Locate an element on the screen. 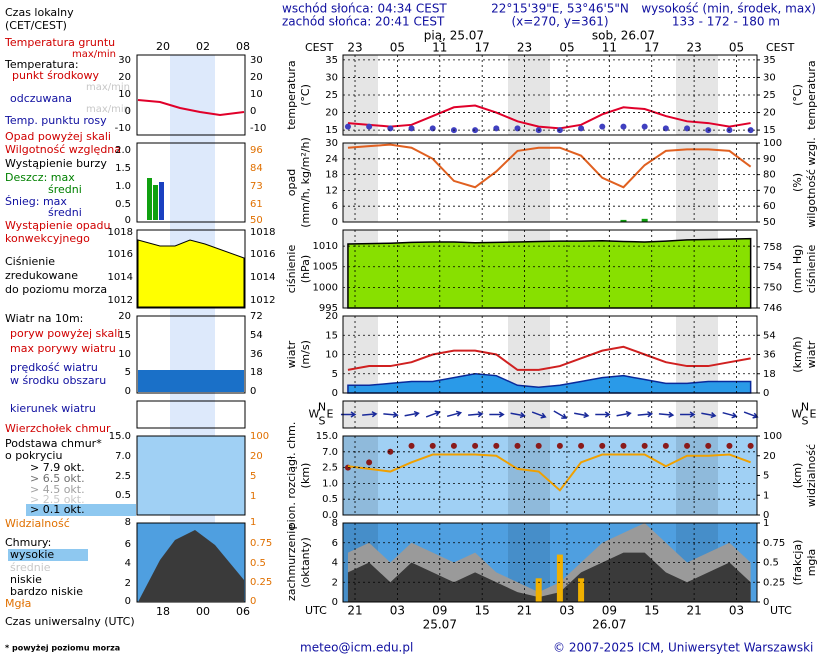 This screenshot has width=820, height=660. y2-tick-label: 70 is located at coordinates (769, 190).